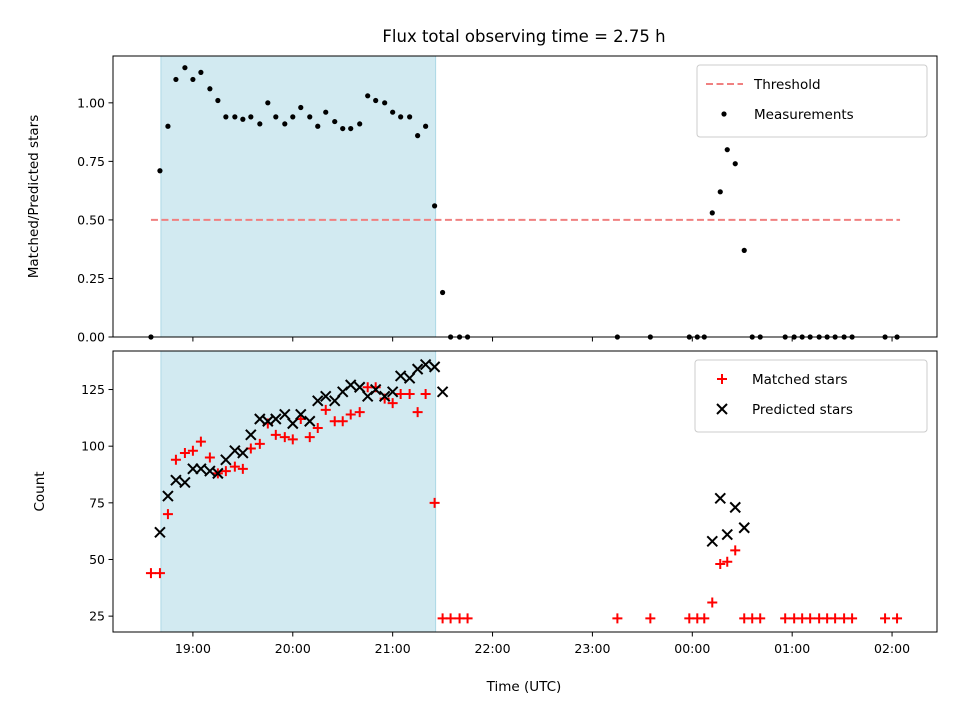  What do you see at coordinates (34, 196) in the screenshot?
I see `y-axis-label: Matched/Predicted stars` at bounding box center [34, 196].